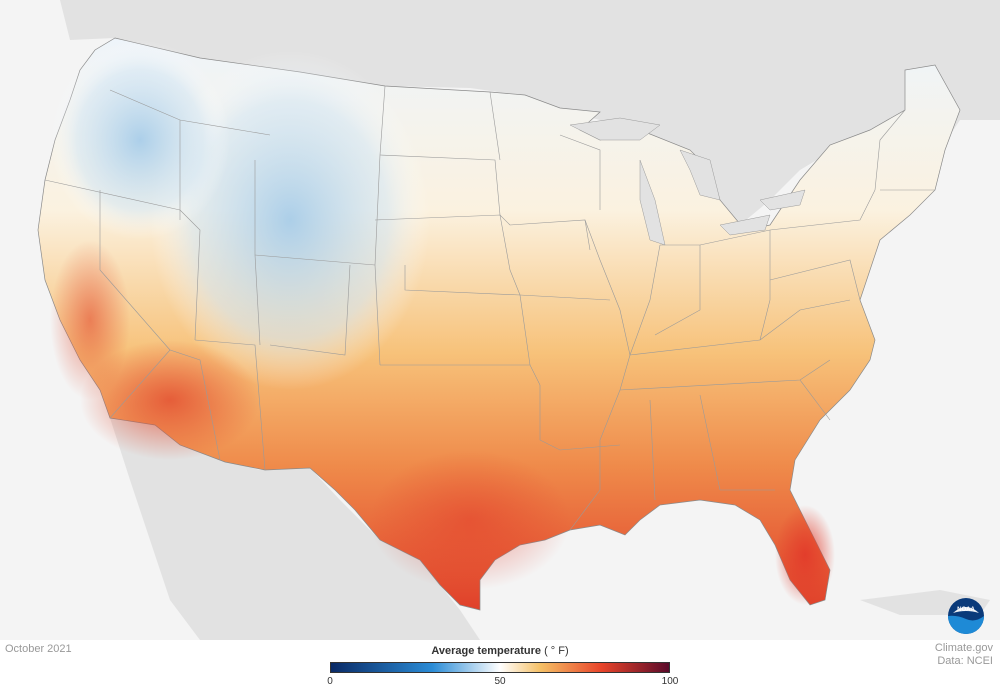 The image size is (1000, 690). What do you see at coordinates (965, 661) in the screenshot?
I see `credit-source: Data: NCEI` at bounding box center [965, 661].